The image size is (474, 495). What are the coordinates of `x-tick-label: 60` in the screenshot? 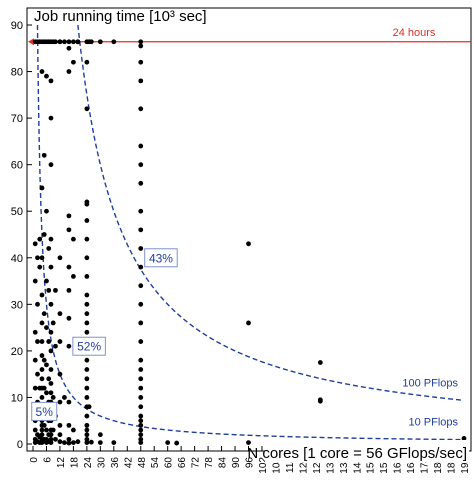 It's located at (169, 463).